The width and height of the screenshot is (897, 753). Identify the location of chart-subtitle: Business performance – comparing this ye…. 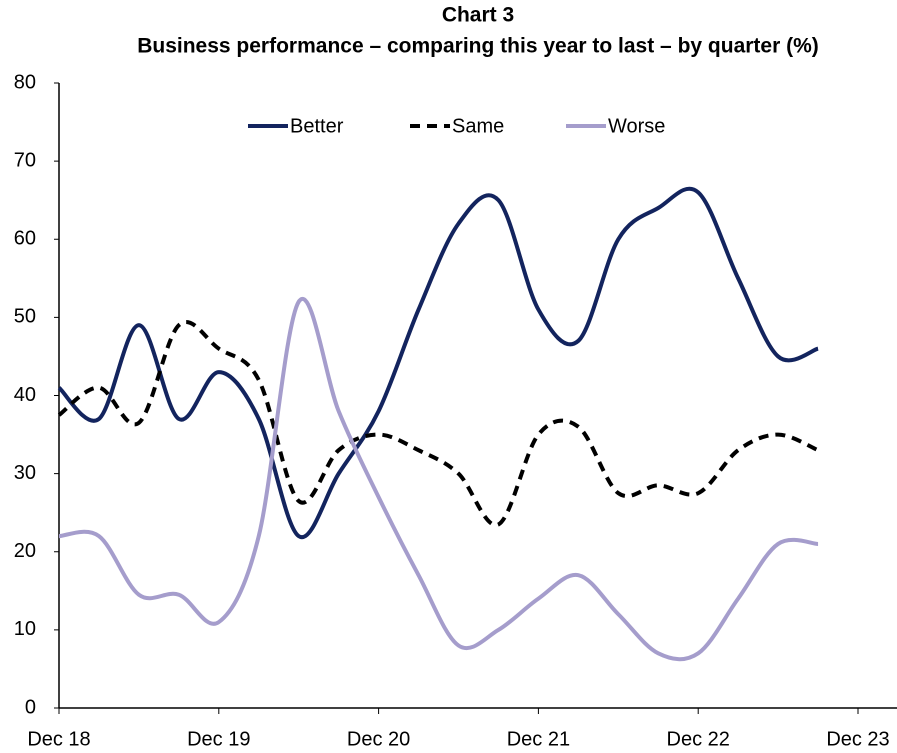
(478, 46).